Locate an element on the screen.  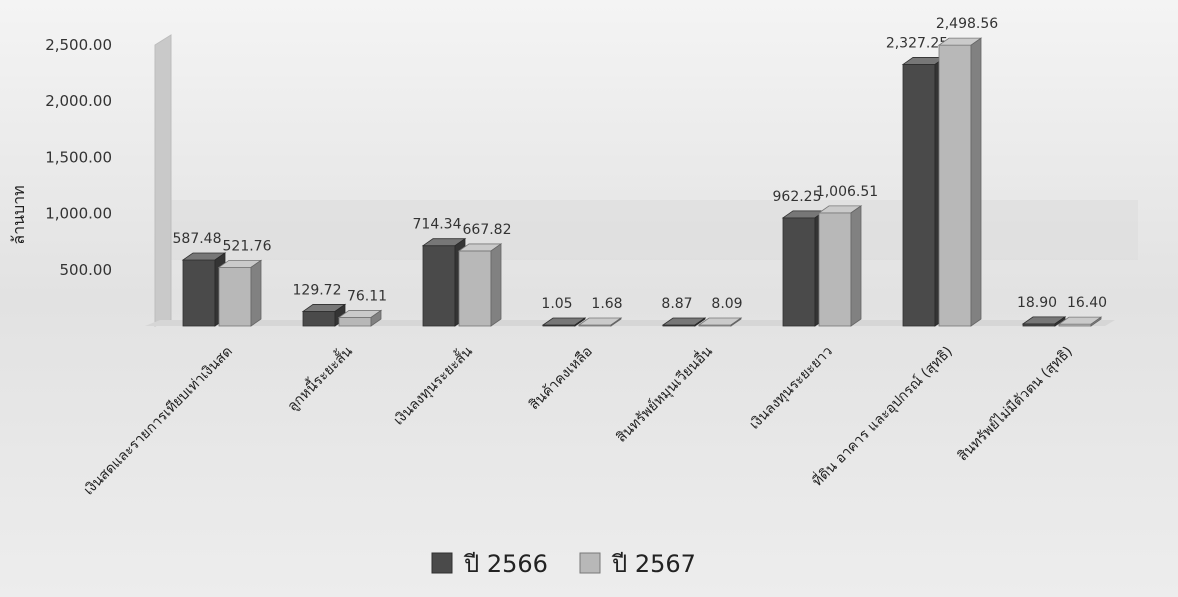
data-label: 587.48 is located at coordinates (197, 239).